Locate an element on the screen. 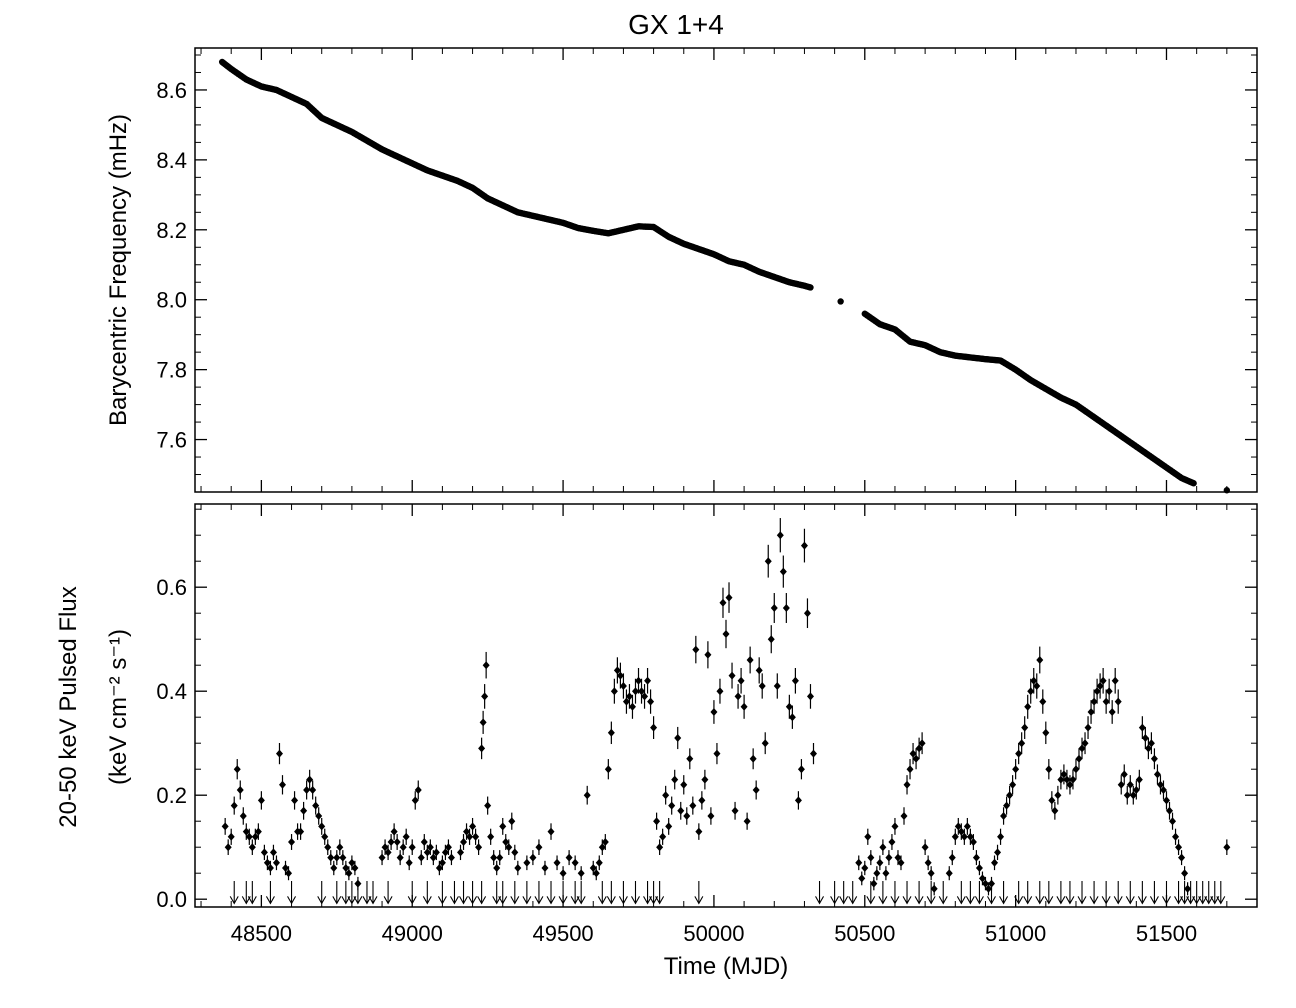 The width and height of the screenshot is (1296, 1008). frequency-point is located at coordinates (810, 287).